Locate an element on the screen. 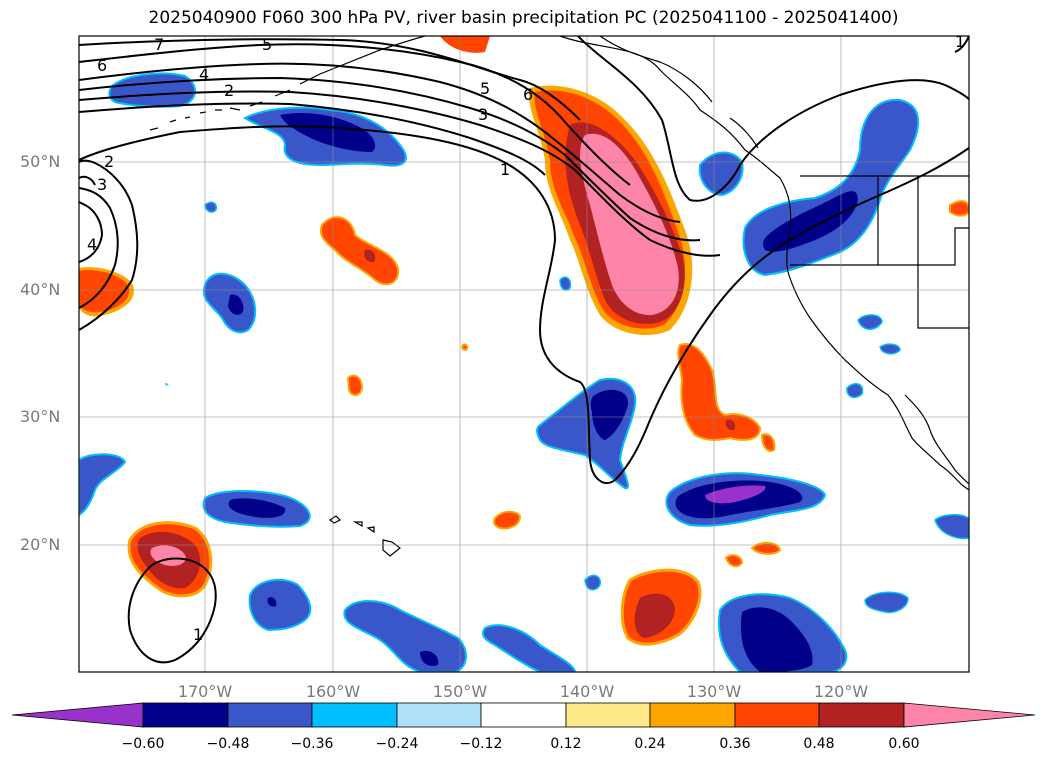 The width and height of the screenshot is (1047, 765). lat-label-40n: 40°N is located at coordinates (40, 289).